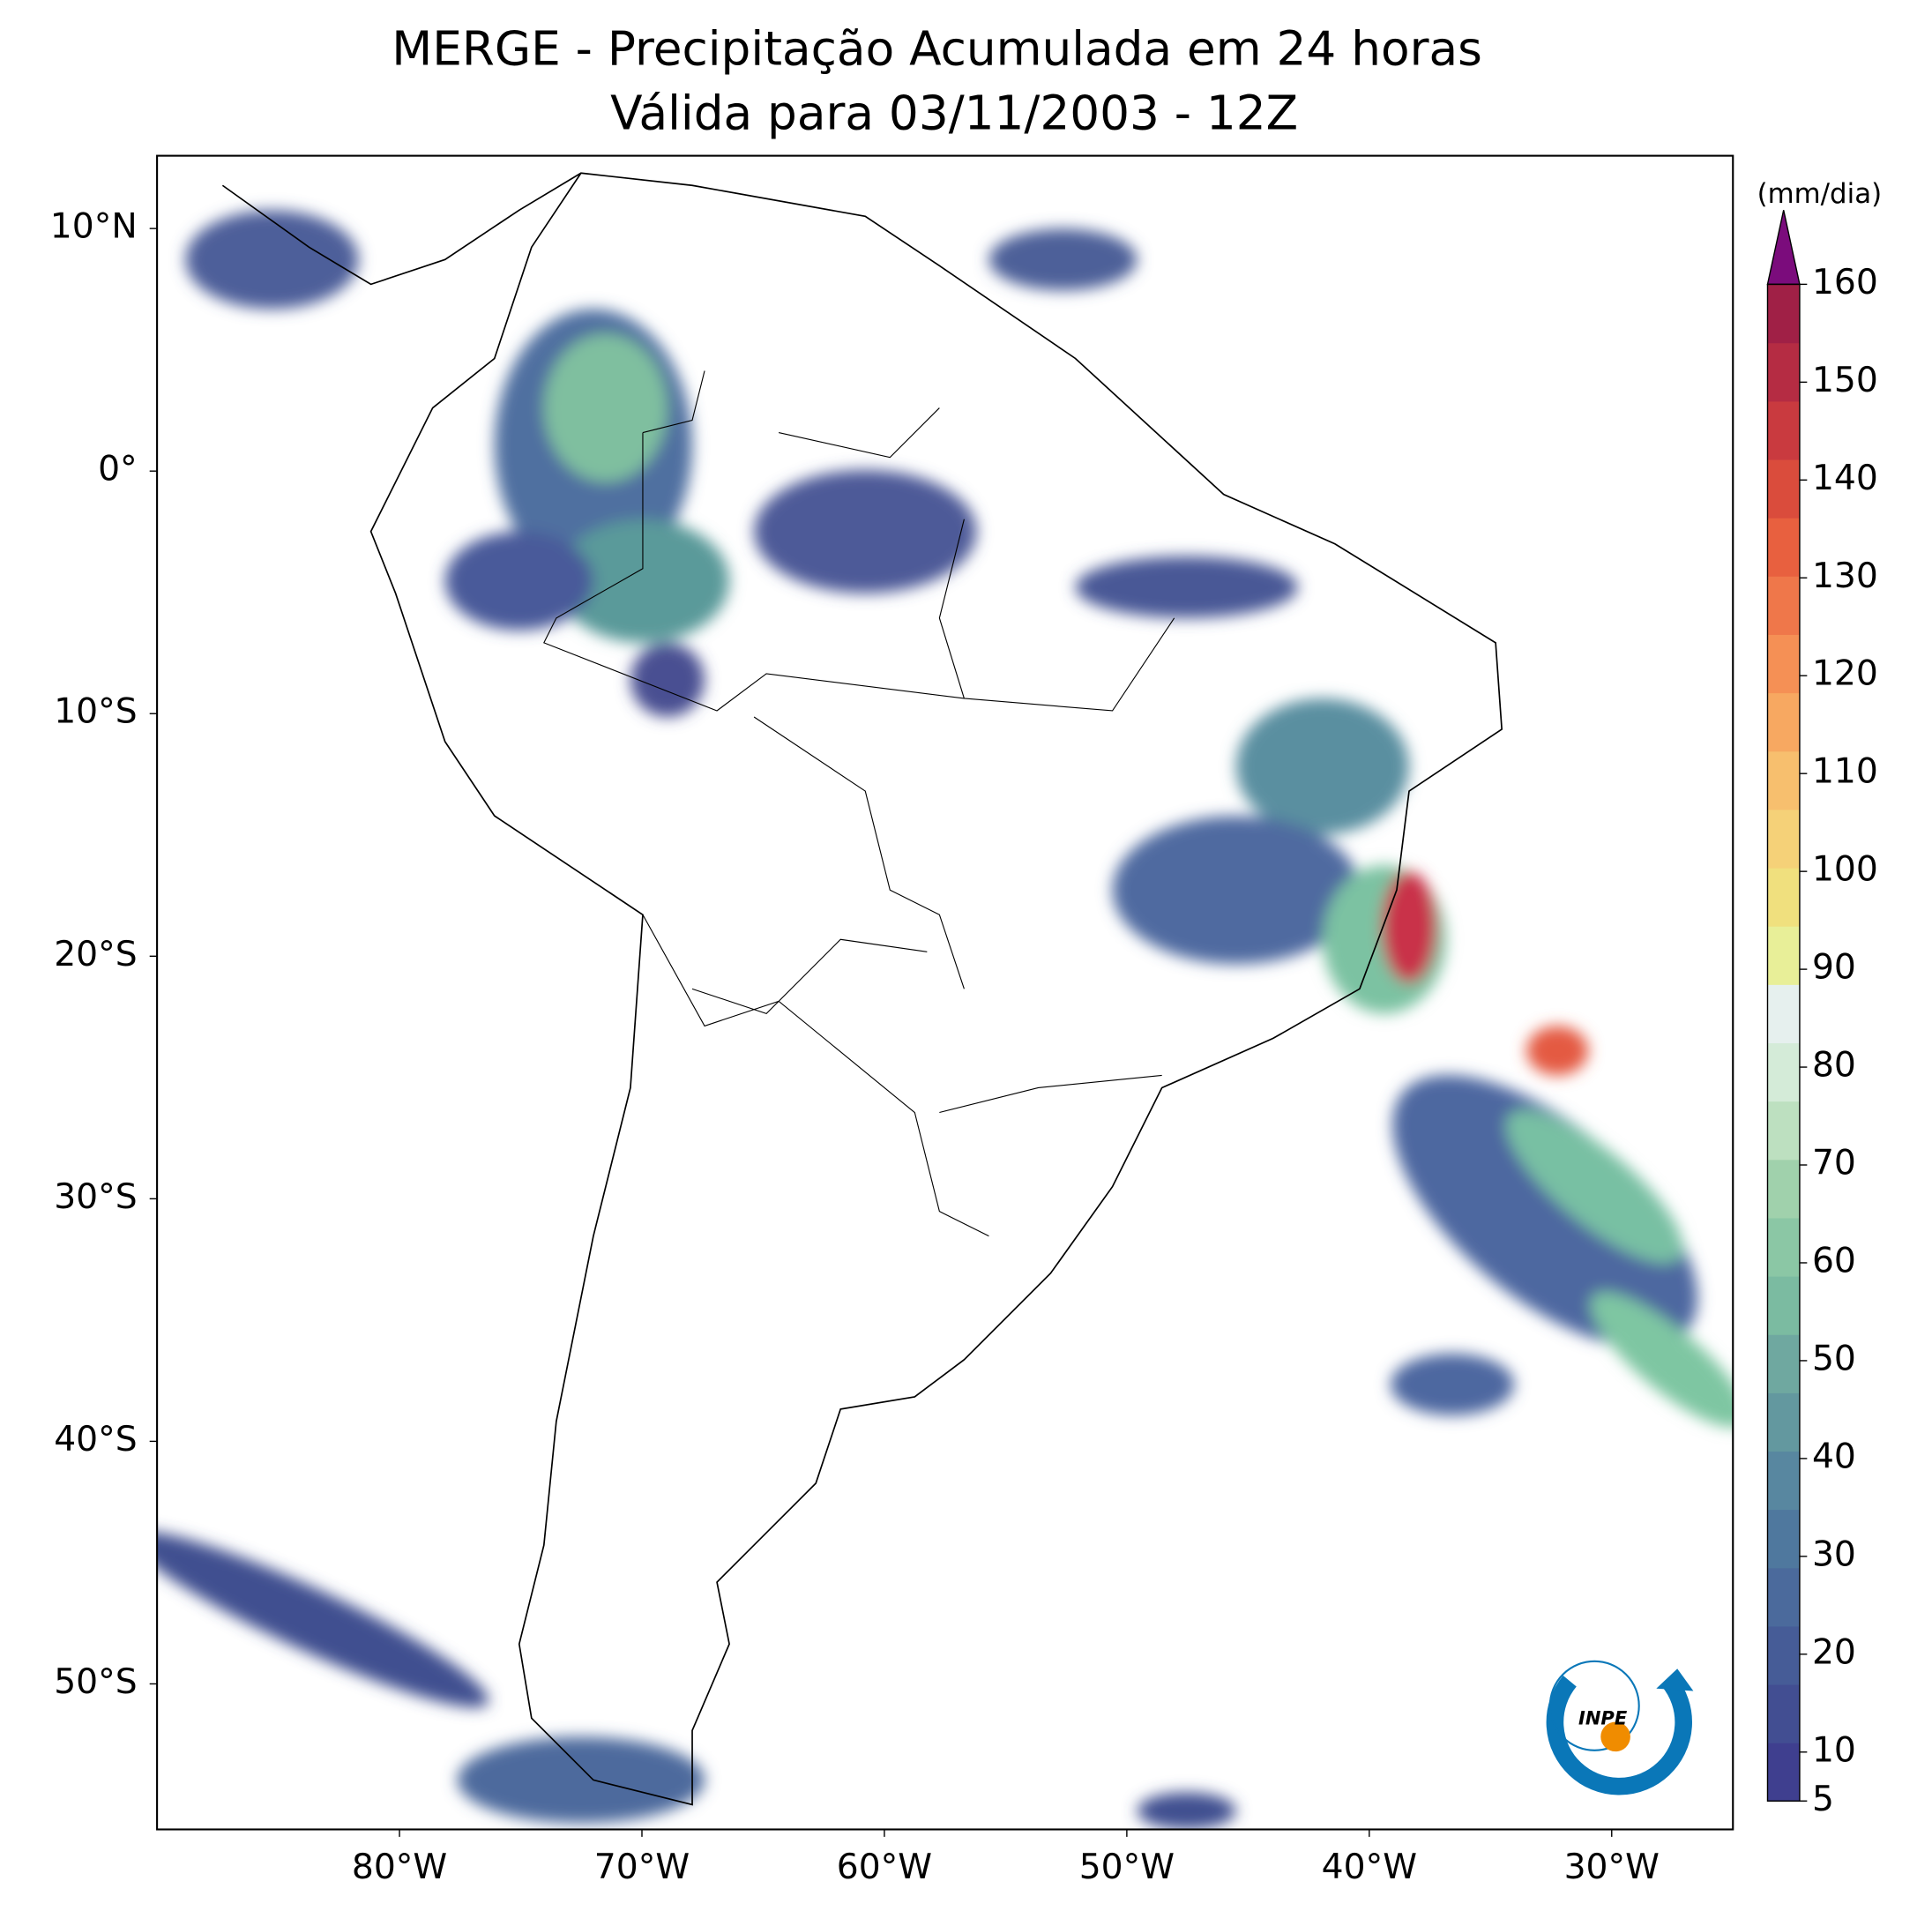 Image resolution: width=1932 pixels, height=1911 pixels. What do you see at coordinates (954, 113) in the screenshot?
I see `subtitle: Válida para 03/11/2003 - 12Z` at bounding box center [954, 113].